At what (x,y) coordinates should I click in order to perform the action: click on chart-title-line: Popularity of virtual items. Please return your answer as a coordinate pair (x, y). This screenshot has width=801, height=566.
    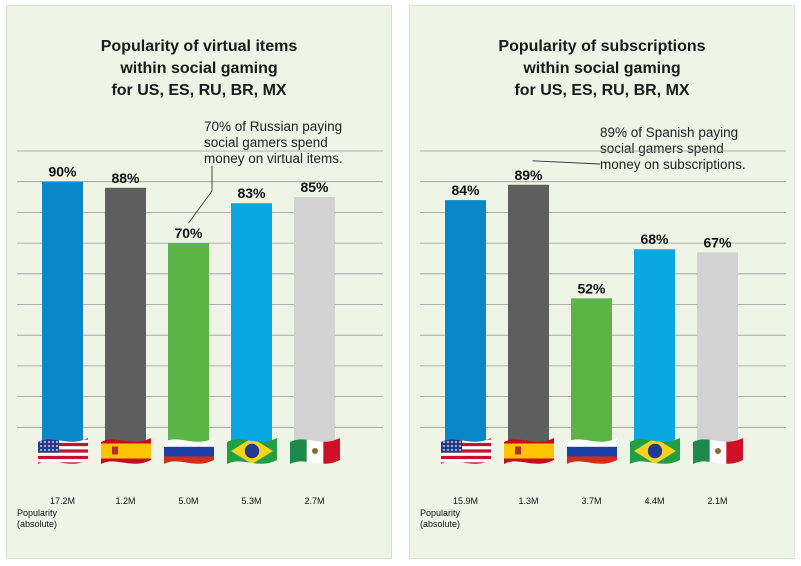
    Looking at the image, I should click on (199, 46).